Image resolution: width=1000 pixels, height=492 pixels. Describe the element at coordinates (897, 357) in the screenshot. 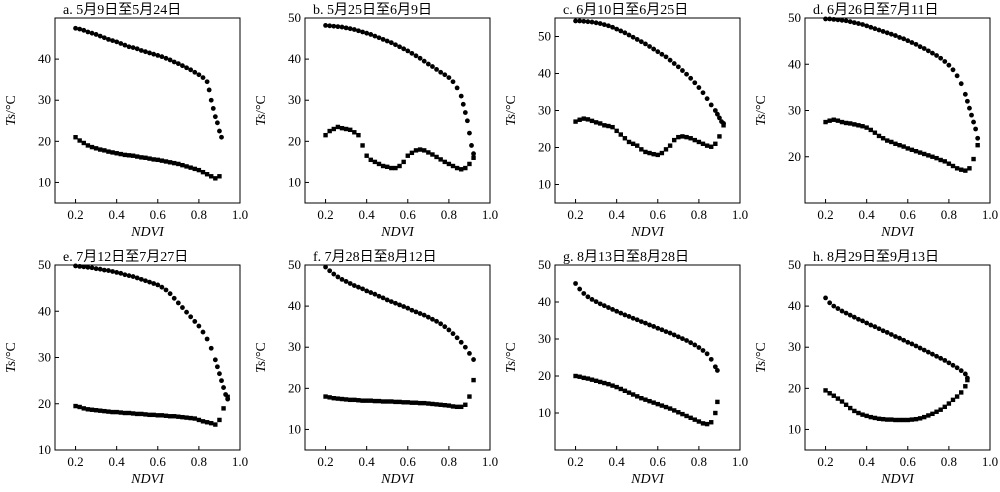

I see `plot-frame` at that location.